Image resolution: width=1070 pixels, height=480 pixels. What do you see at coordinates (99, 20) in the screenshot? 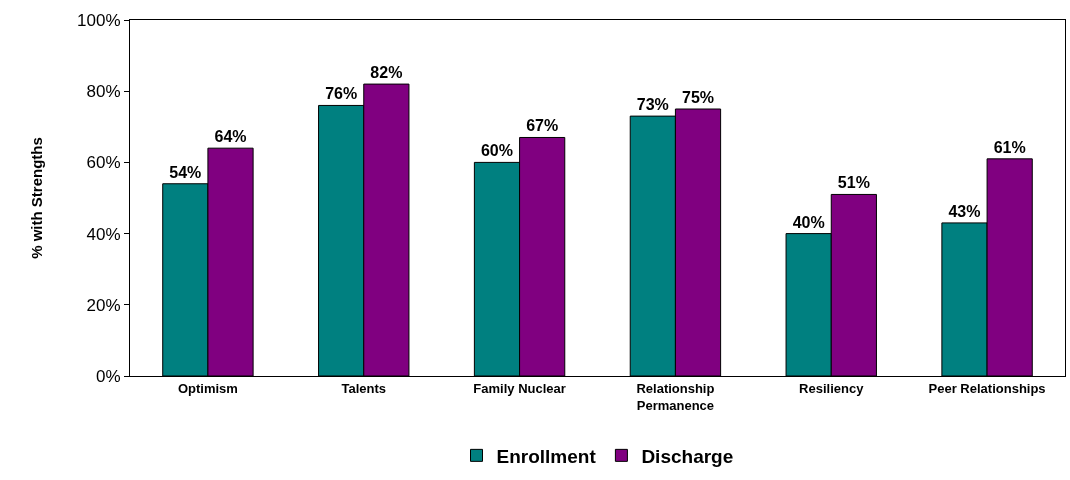
I see `y-tick-label: 100%` at bounding box center [99, 20].